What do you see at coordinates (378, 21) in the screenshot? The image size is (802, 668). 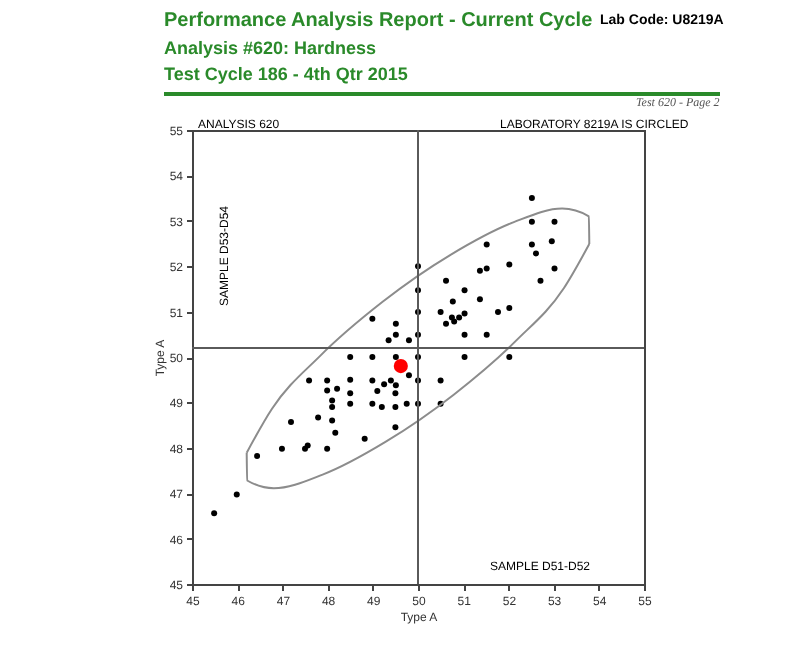 I see `chart-title: Performance Analysis Report - Current Cycle` at bounding box center [378, 21].